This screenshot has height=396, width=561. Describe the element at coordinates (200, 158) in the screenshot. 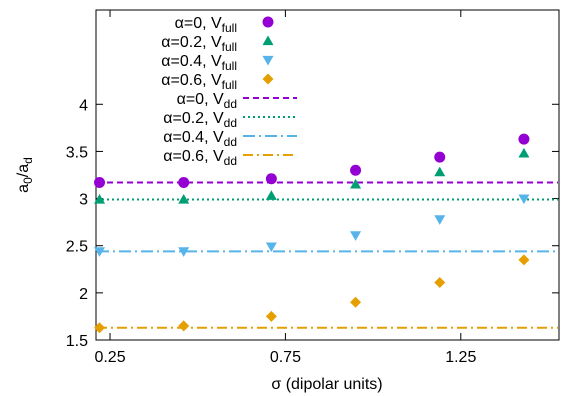

I see `legend-label-7: α=0.6, Vdd` at that location.